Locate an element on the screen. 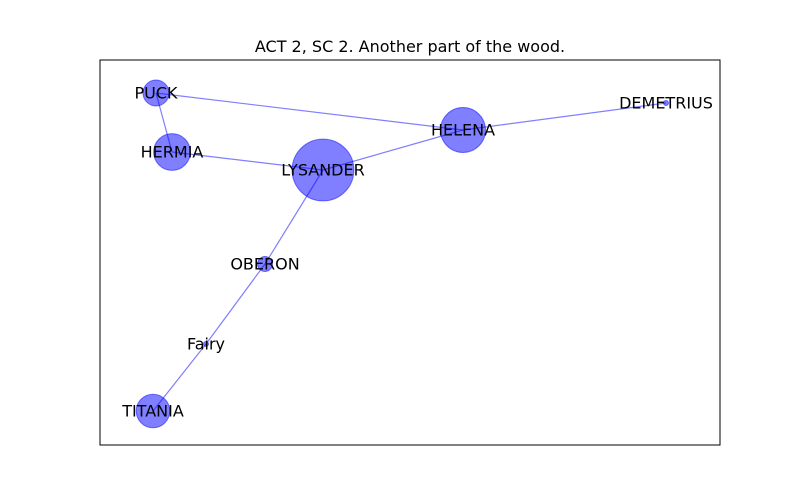  node-hermia is located at coordinates (172, 152).